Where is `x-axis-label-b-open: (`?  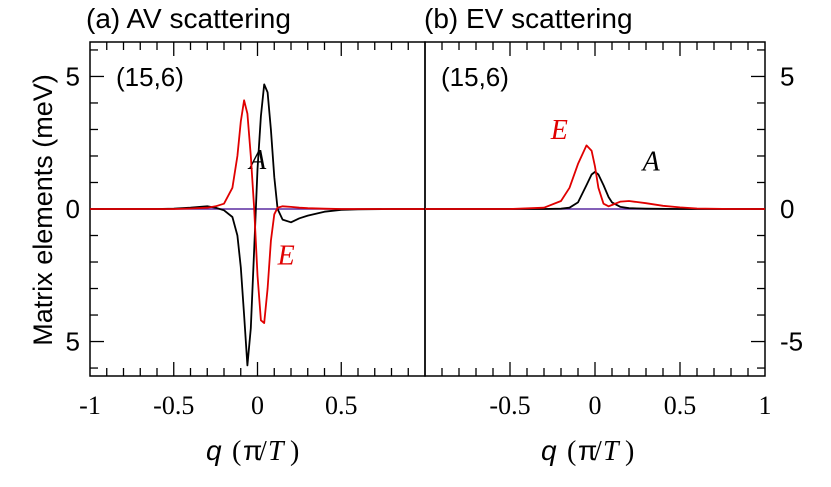 x-axis-label-b-open: ( is located at coordinates (571, 451).